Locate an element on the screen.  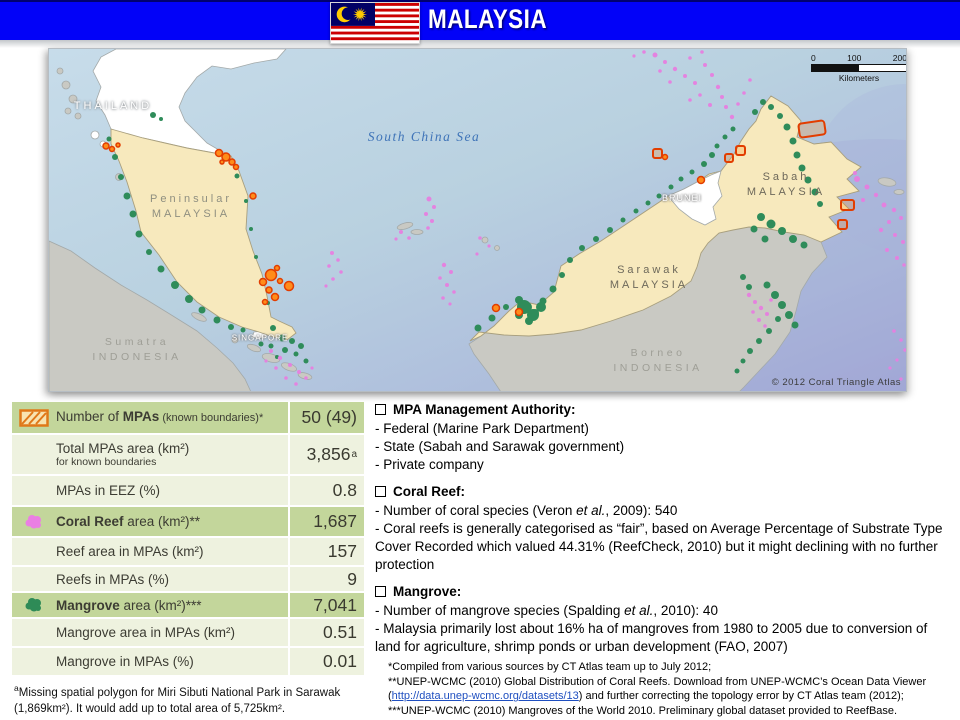
section-heading: Mangrove: is located at coordinates (427, 591).